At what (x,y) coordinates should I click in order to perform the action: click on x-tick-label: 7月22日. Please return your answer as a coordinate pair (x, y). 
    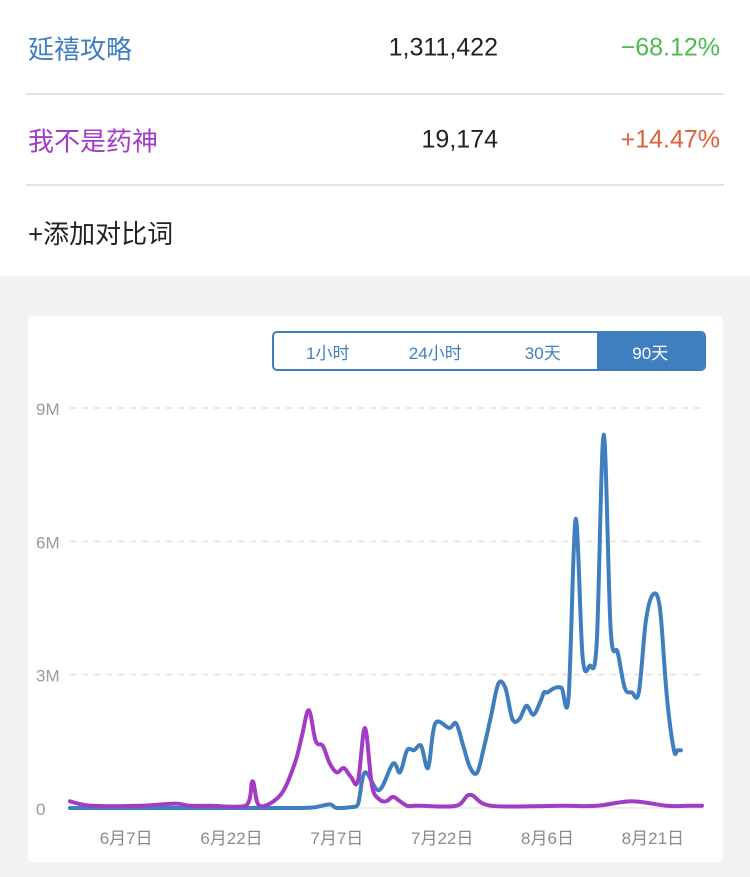
    Looking at the image, I should click on (442, 838).